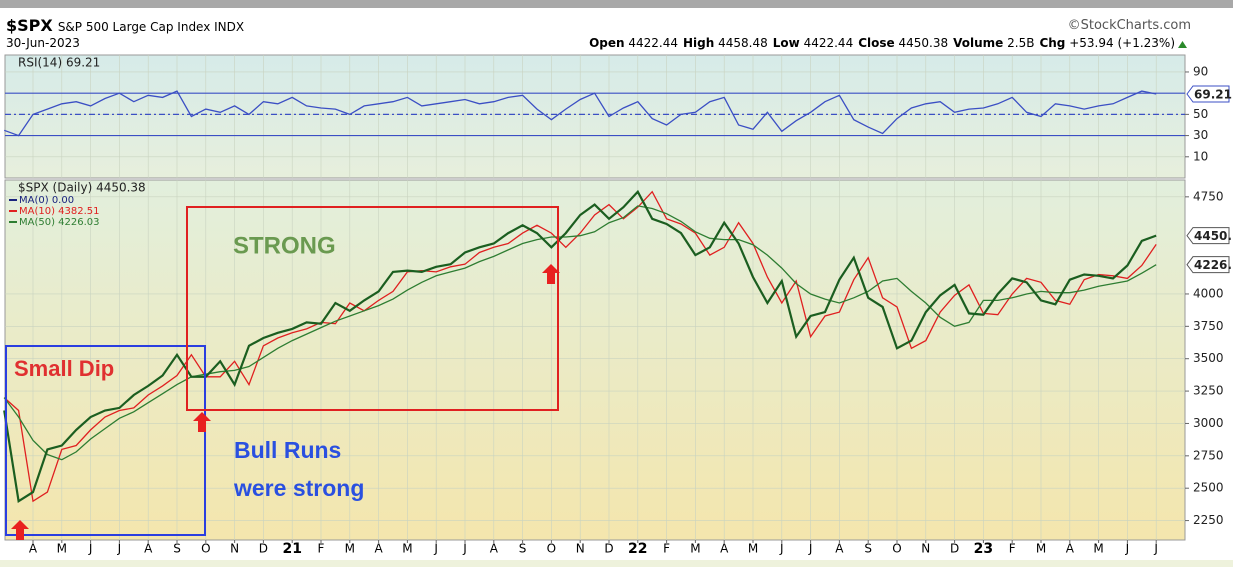 The height and width of the screenshot is (567, 1233). I want to click on last-value-flag: 4450., so click(1209, 236).